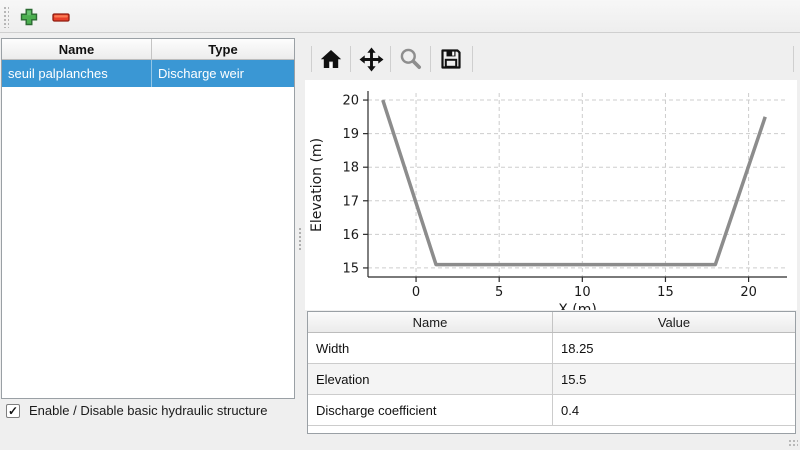 Image resolution: width=800 pixels, height=450 pixels. Describe the element at coordinates (793, 443) in the screenshot. I see `window-resize-grip` at that location.